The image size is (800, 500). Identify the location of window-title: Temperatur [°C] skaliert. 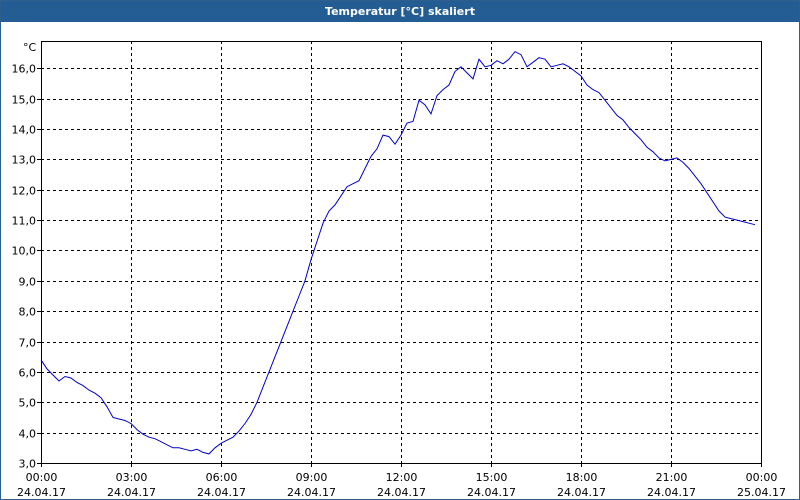
(400, 11).